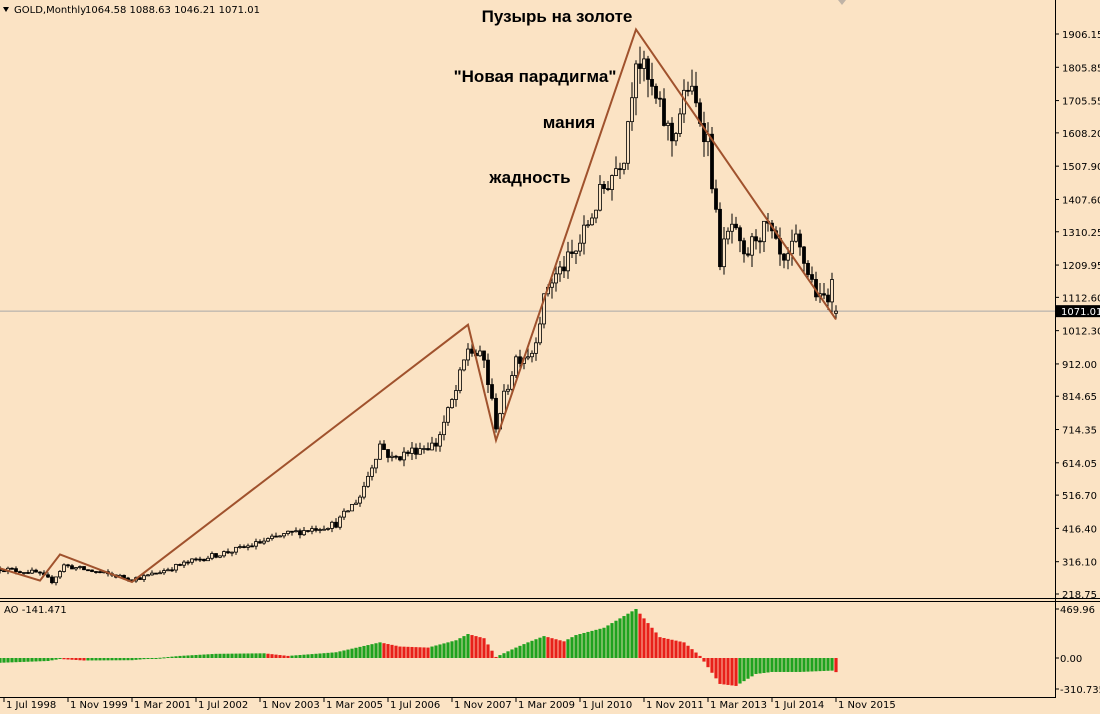  What do you see at coordinates (799, 705) in the screenshot?
I see `time-tick-label: 1 Jul 2014` at bounding box center [799, 705].